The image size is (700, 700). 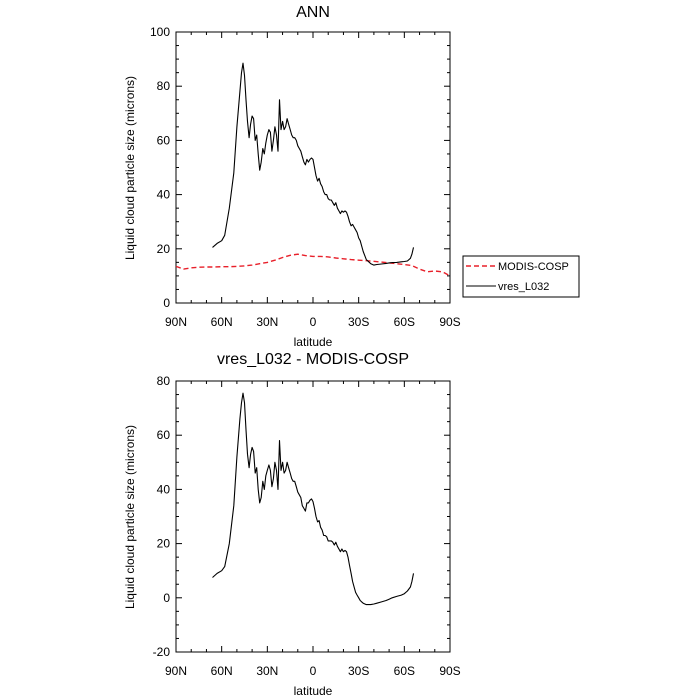 What do you see at coordinates (358, 671) in the screenshot?
I see `bottom-chart-x-tick-label: 30S` at bounding box center [358, 671].